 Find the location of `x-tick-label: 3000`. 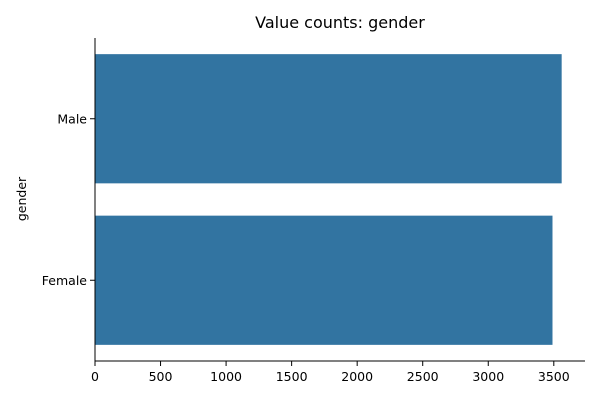

x-tick-label: 3000 is located at coordinates (488, 376).